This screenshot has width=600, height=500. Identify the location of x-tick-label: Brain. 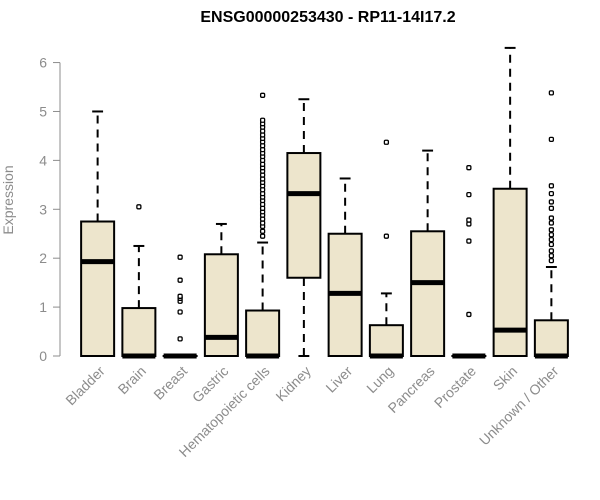
(132, 380).